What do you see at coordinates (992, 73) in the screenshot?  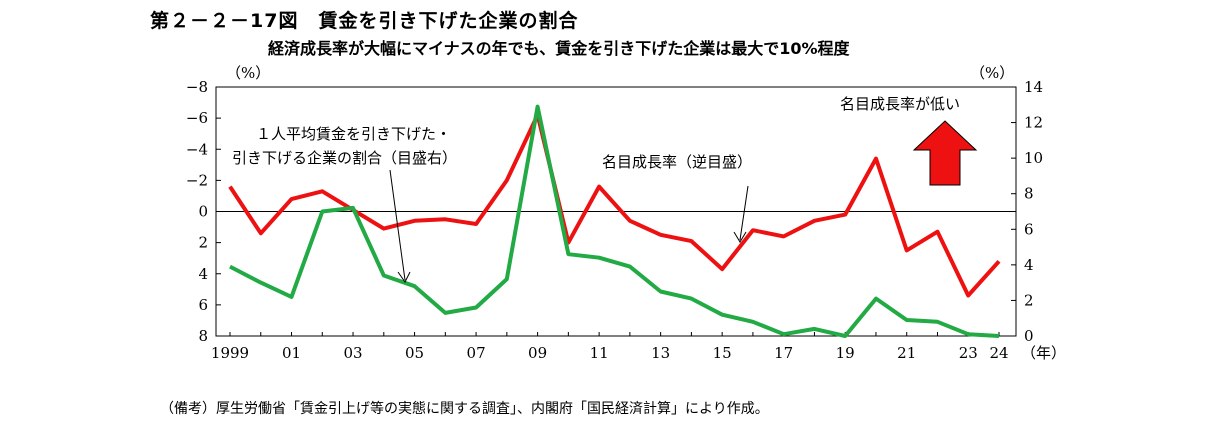 I see `right-axis-unit: （%）` at bounding box center [992, 73].